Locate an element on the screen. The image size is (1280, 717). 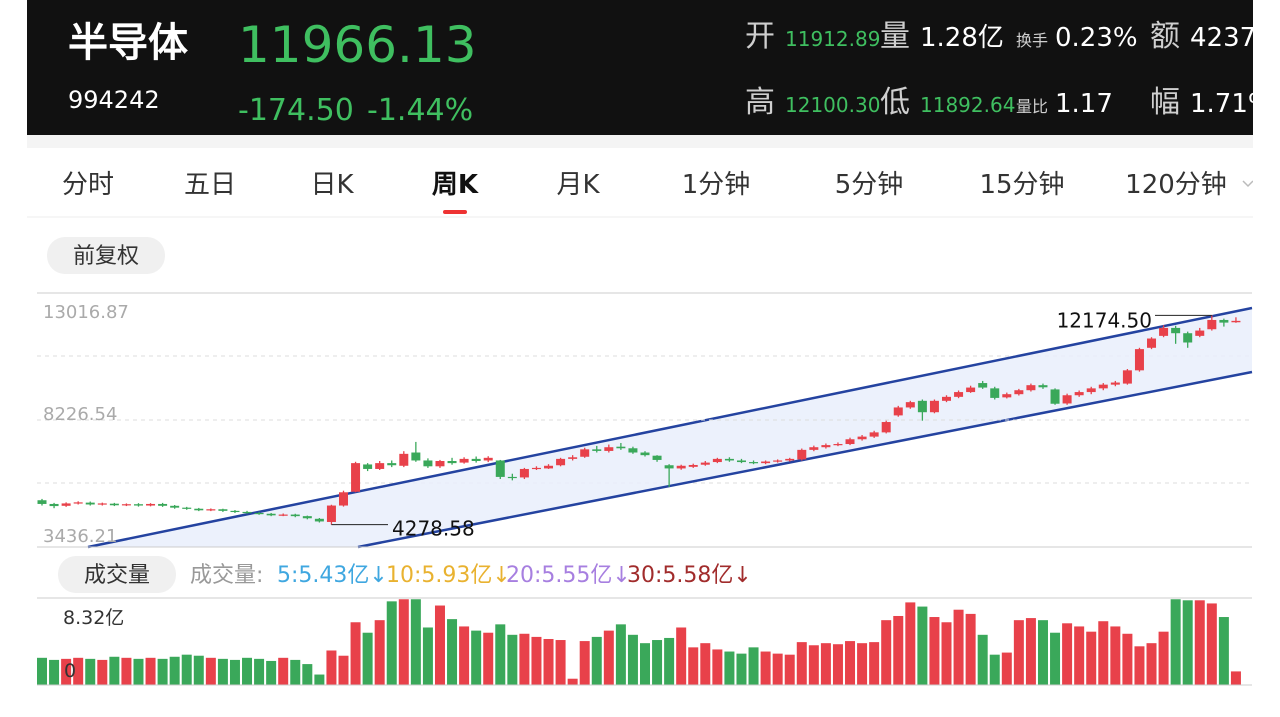
y-tick-label: 0 is located at coordinates (70, 671).